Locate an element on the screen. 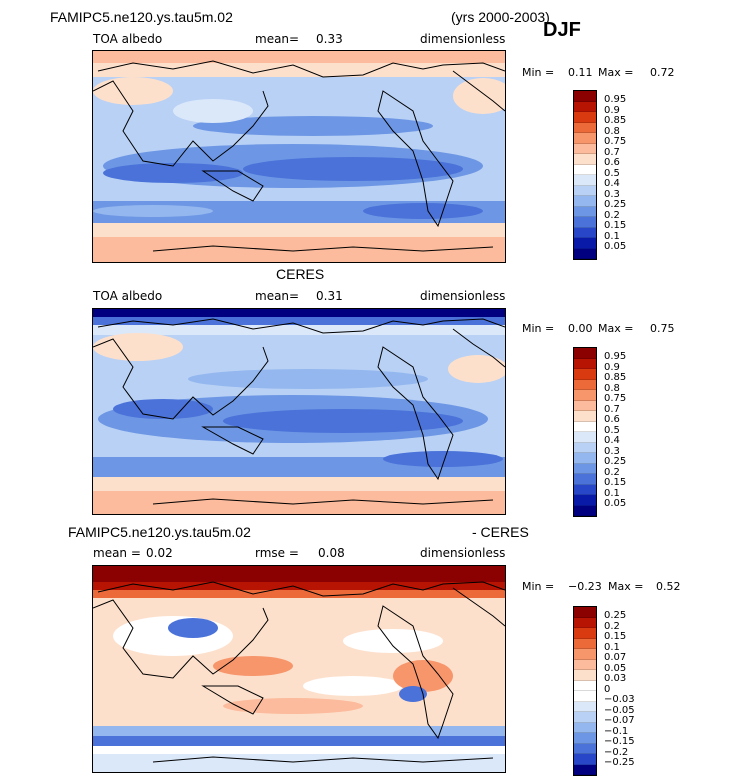 The width and height of the screenshot is (733, 784). panel1-mean-label: mean= is located at coordinates (277, 39).